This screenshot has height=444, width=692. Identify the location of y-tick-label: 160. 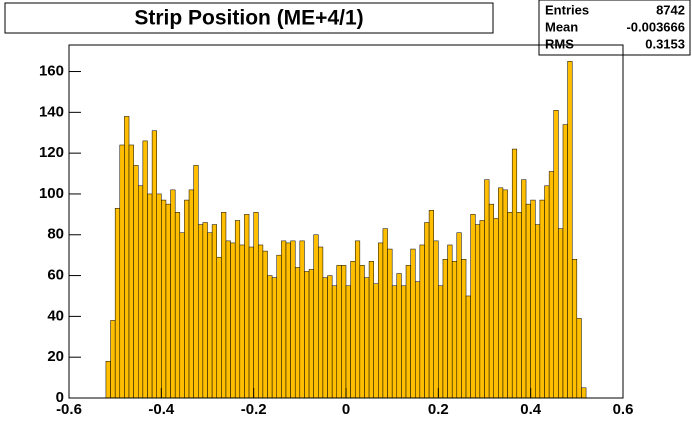
(51, 70).